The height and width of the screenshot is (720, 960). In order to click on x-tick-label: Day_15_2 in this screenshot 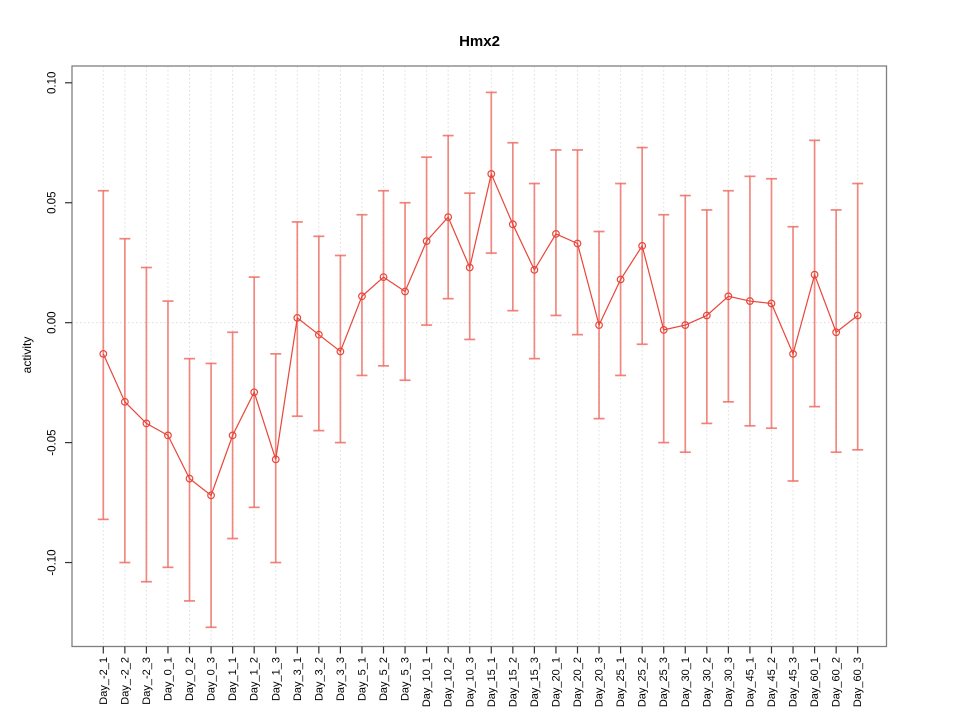, I will do `click(513, 682)`.